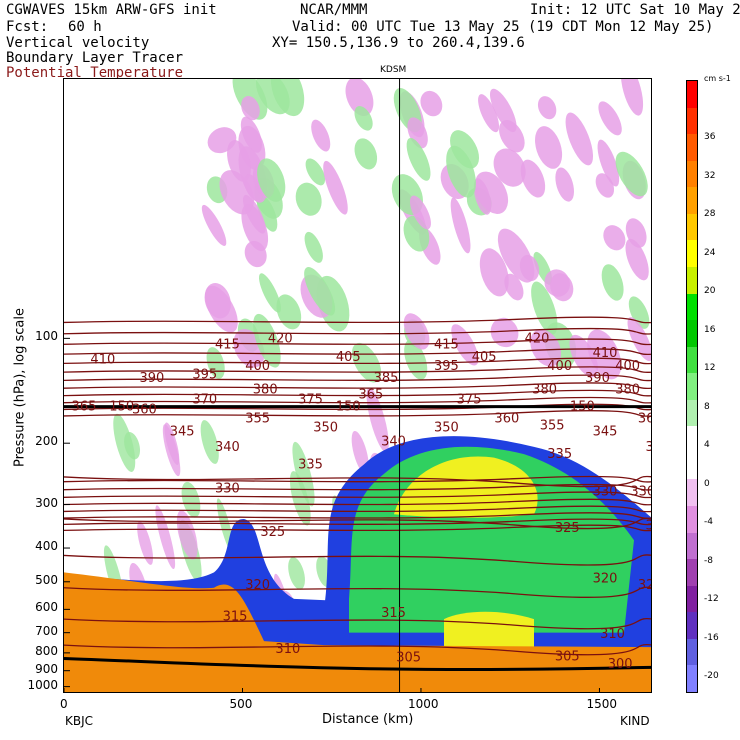 The height and width of the screenshot is (740, 740). I want to click on y-tick-label: 900, so click(46, 668).